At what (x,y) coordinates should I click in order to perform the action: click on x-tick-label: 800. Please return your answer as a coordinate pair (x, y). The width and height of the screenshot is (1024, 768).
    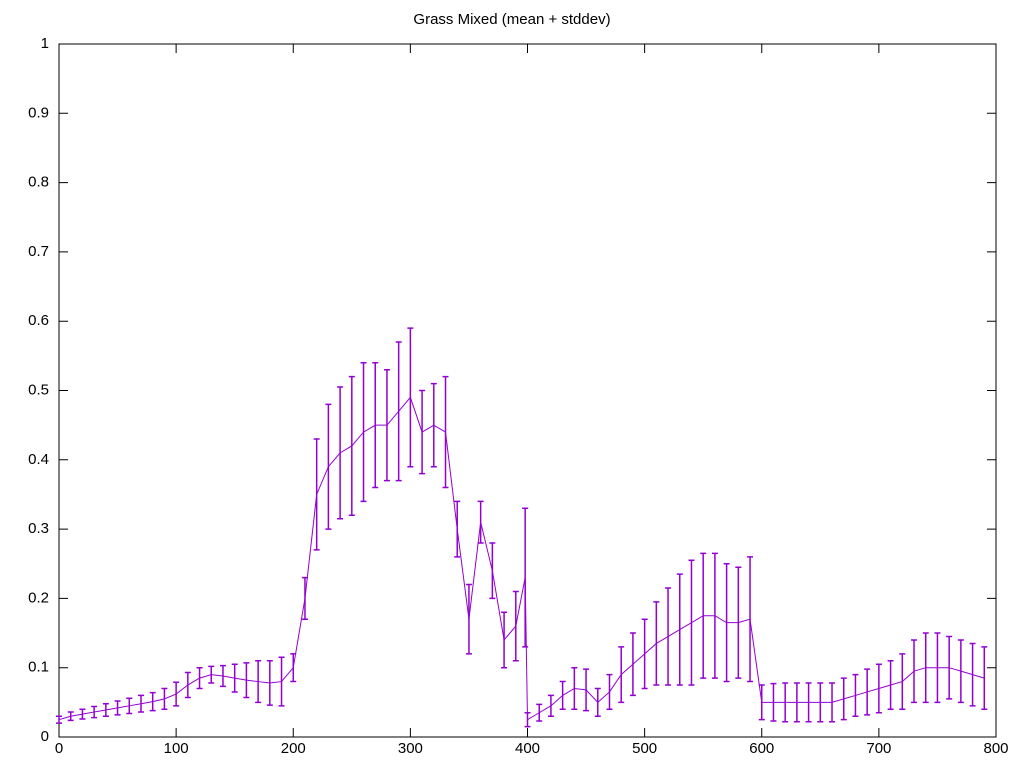
    Looking at the image, I should click on (995, 748).